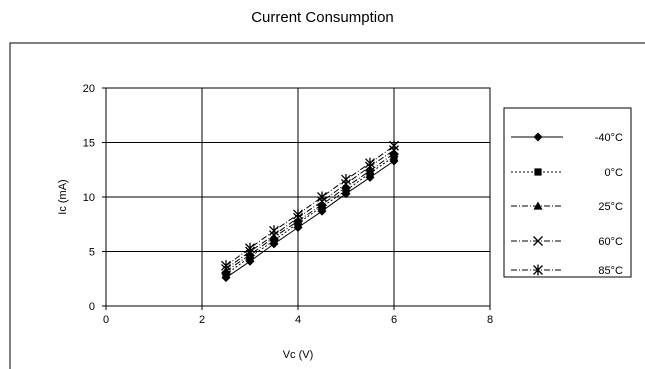  I want to click on series-layer, so click(310, 211).